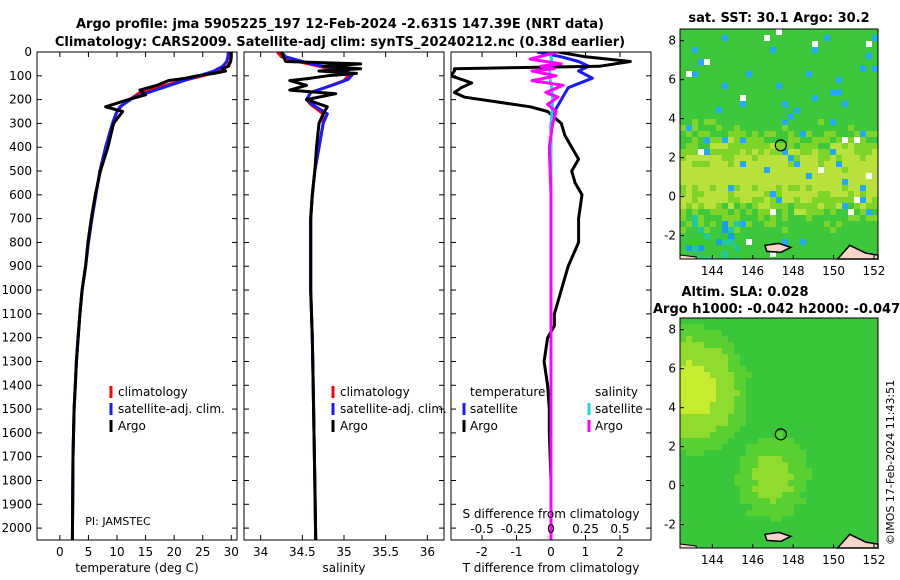  Describe the element at coordinates (118, 521) in the screenshot. I see `pi-annotation: PI: JAMSTEC` at that location.